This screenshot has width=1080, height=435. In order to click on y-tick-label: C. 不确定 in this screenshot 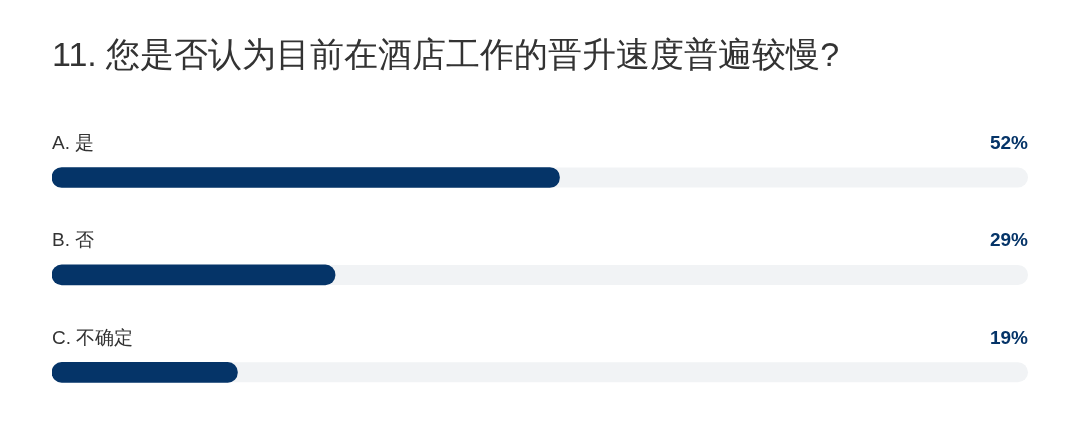, I will do `click(93, 337)`.